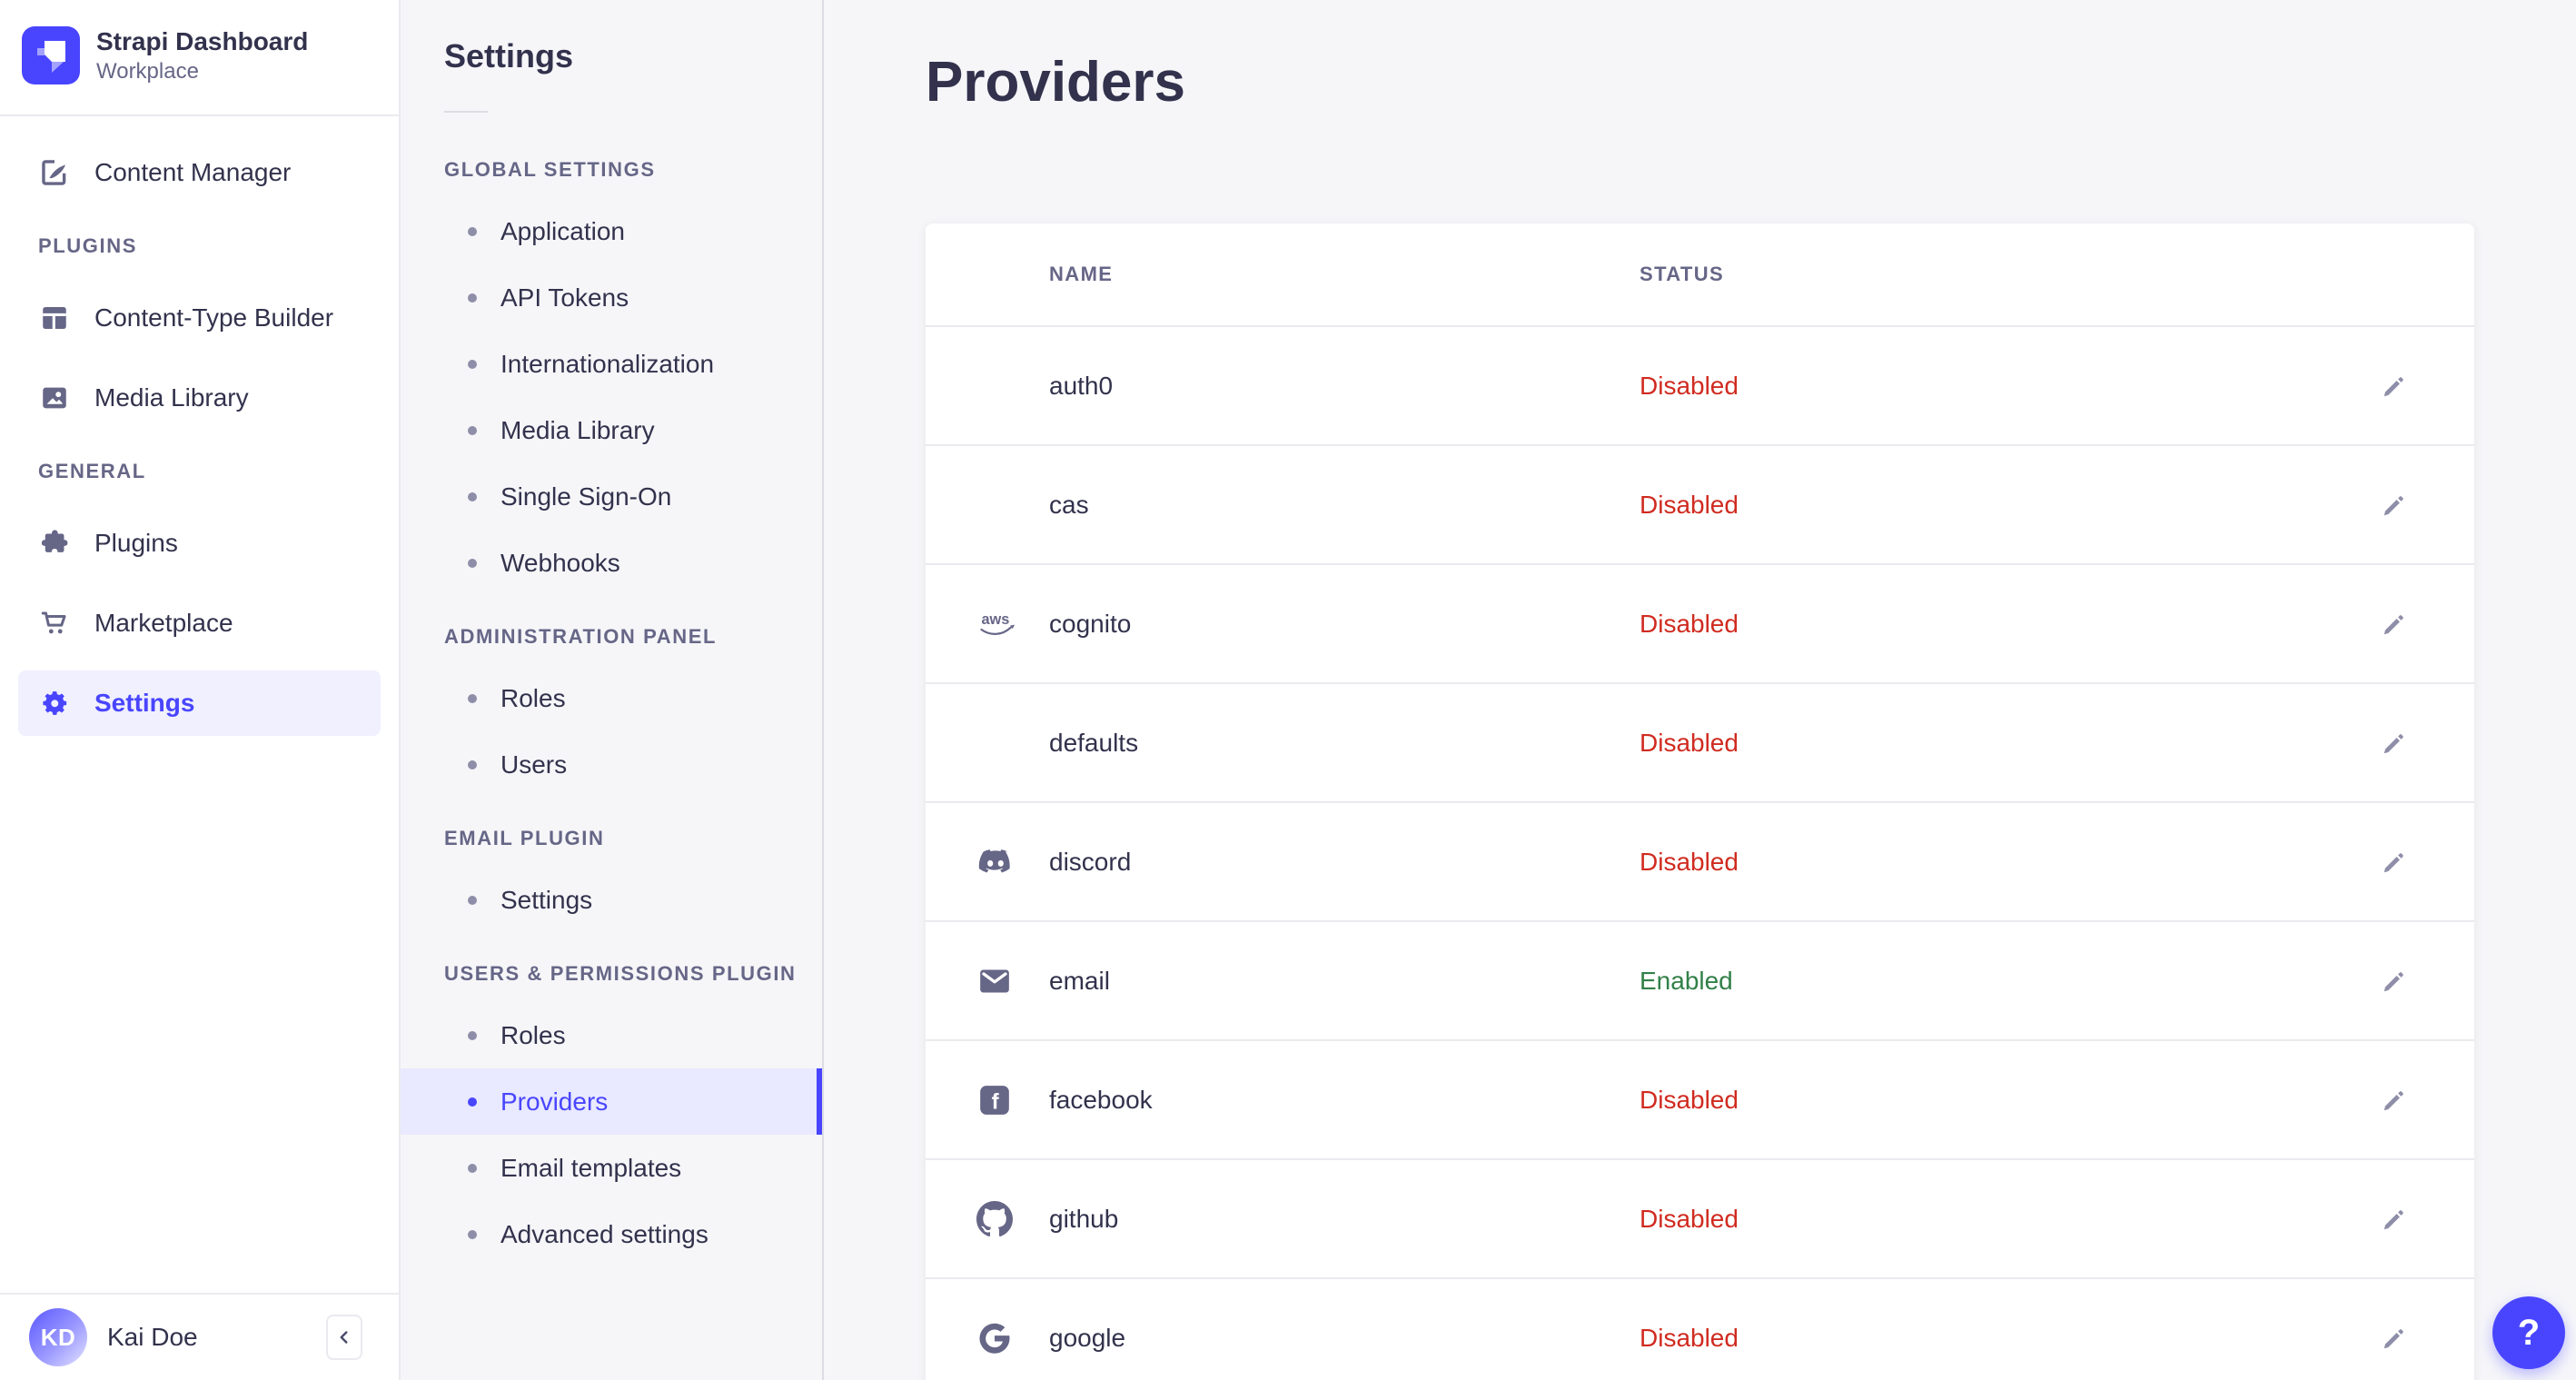  I want to click on provider-name: email, so click(1079, 980).